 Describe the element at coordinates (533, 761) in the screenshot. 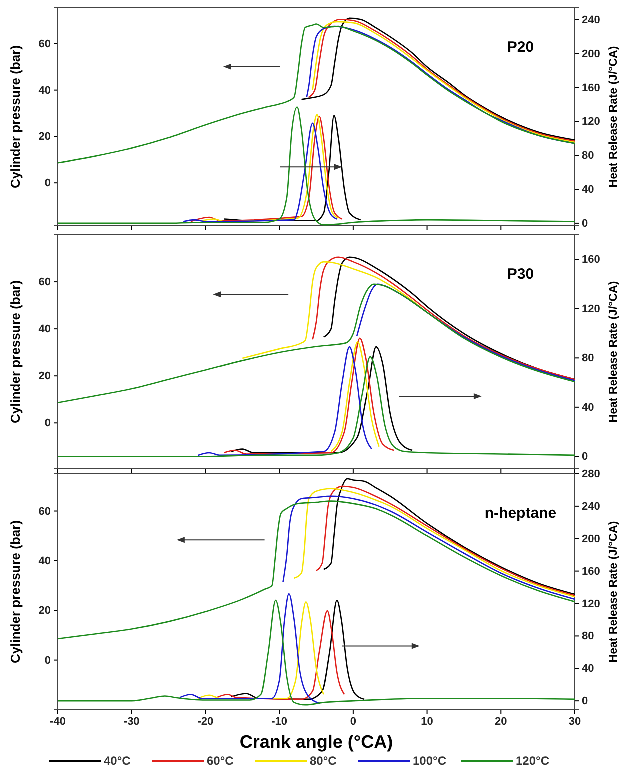

I see `legend-label: 120°C` at that location.